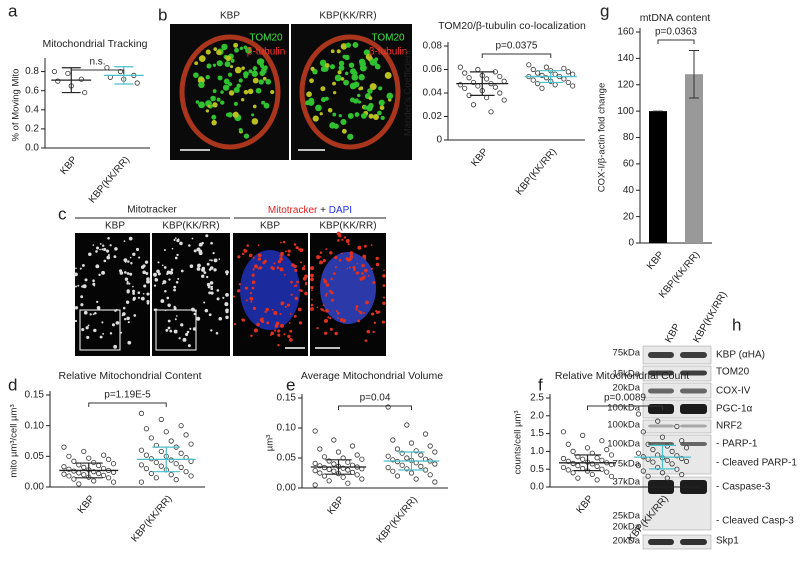  What do you see at coordinates (439, 140) in the screenshot?
I see `y-tick-label: 0` at bounding box center [439, 140].